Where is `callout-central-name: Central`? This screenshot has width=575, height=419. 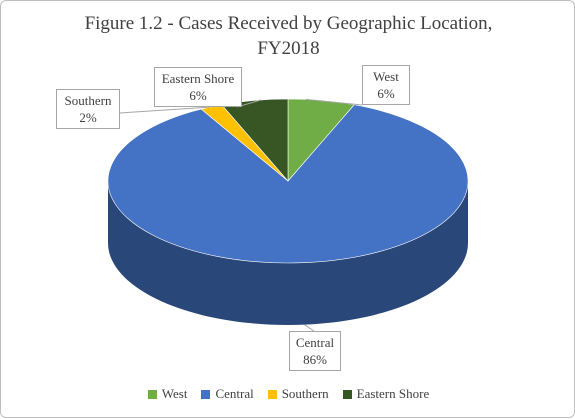 callout-central-name: Central is located at coordinates (315, 342).